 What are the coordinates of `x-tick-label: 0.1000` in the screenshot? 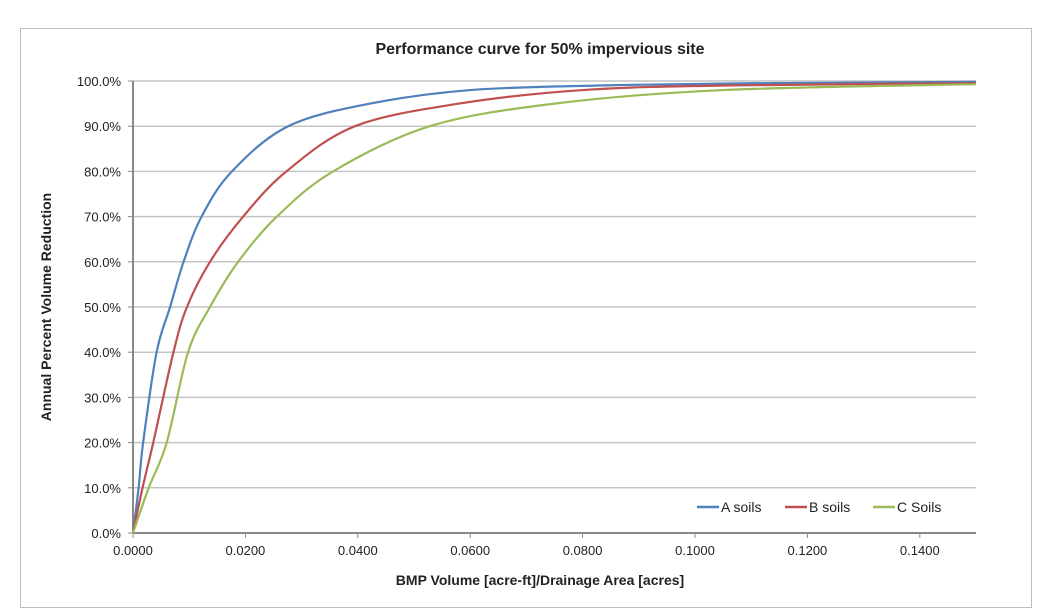 It's located at (695, 550).